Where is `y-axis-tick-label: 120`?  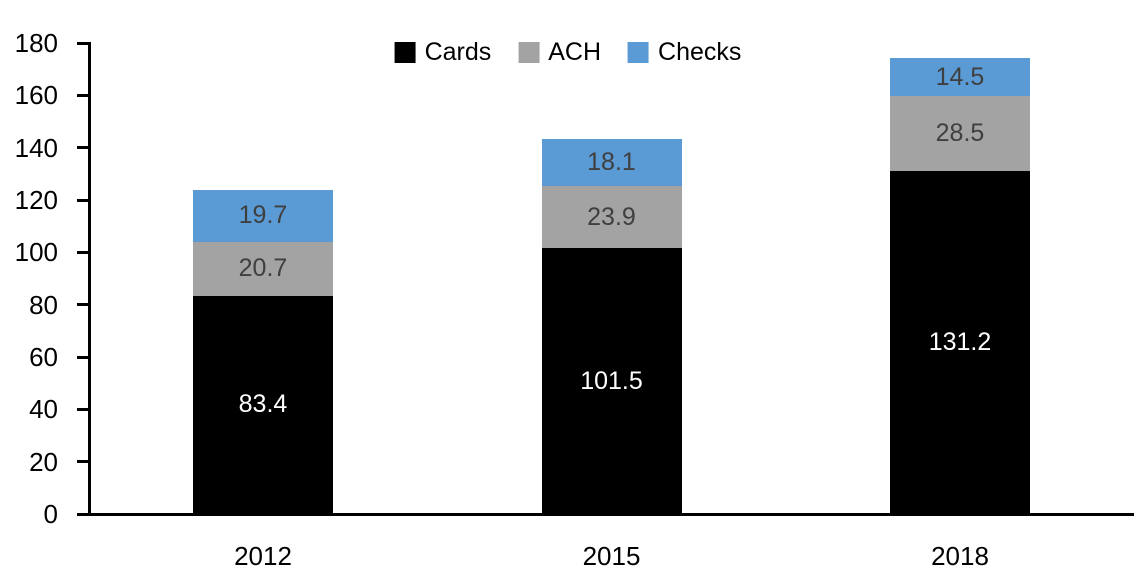 y-axis-tick-label: 120 is located at coordinates (36, 200).